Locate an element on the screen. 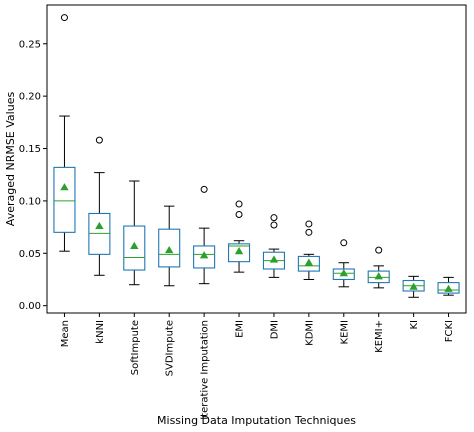 This screenshot has height=432, width=474. x-tick-label: EMI is located at coordinates (240, 329).